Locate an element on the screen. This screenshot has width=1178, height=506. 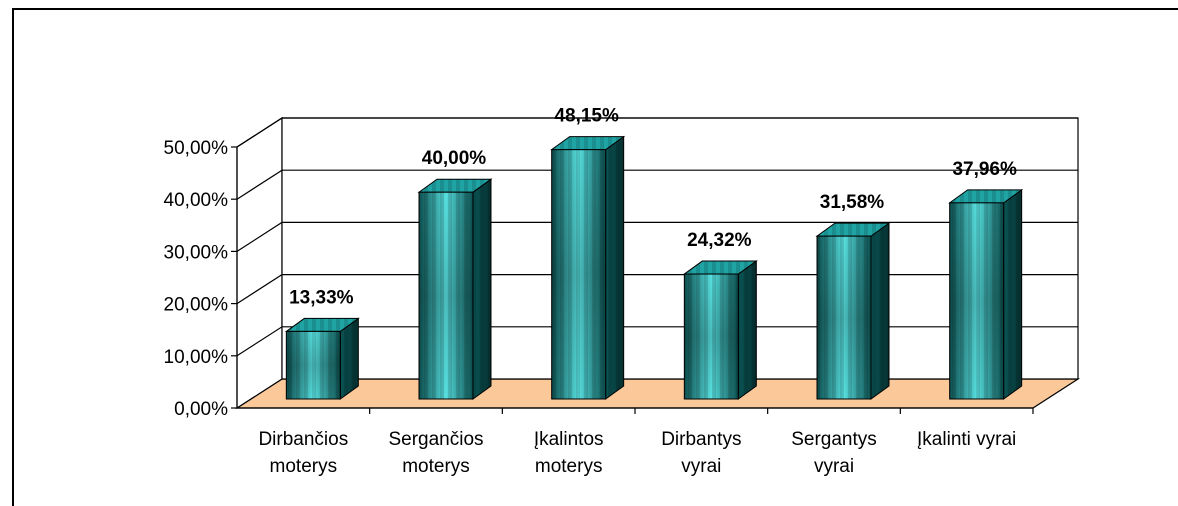
data-label: 37,96% is located at coordinates (984, 169).